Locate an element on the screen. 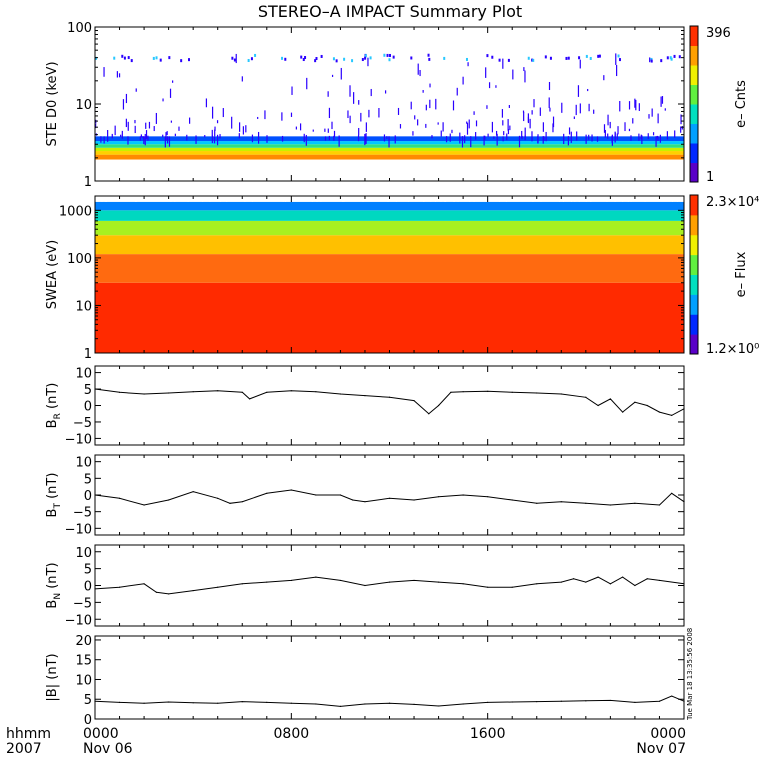  swea-colorbar-frame is located at coordinates (694, 274).